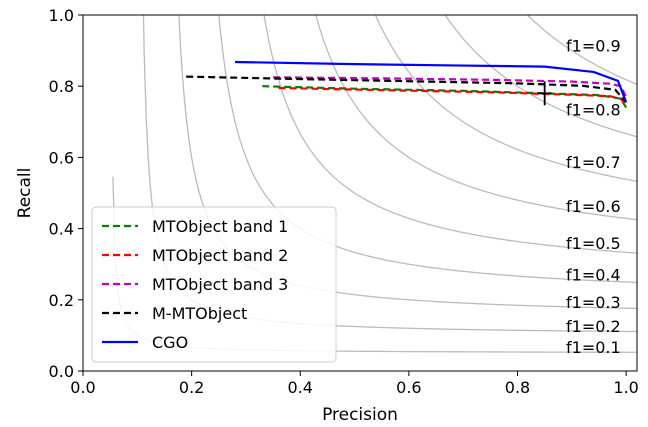 Image resolution: width=648 pixels, height=427 pixels. I want to click on x-tick-label: 0.8, so click(517, 387).